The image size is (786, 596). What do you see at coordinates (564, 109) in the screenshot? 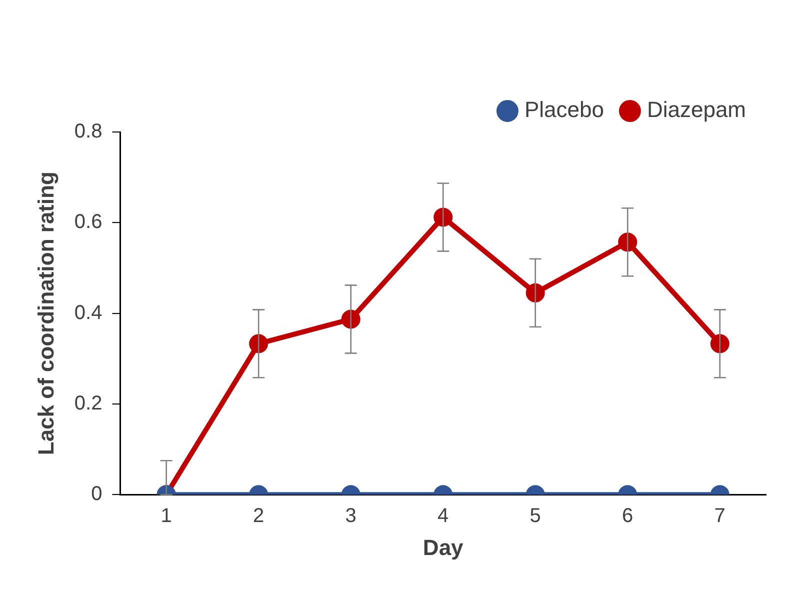
I see `legend-label: Placebo` at bounding box center [564, 109].